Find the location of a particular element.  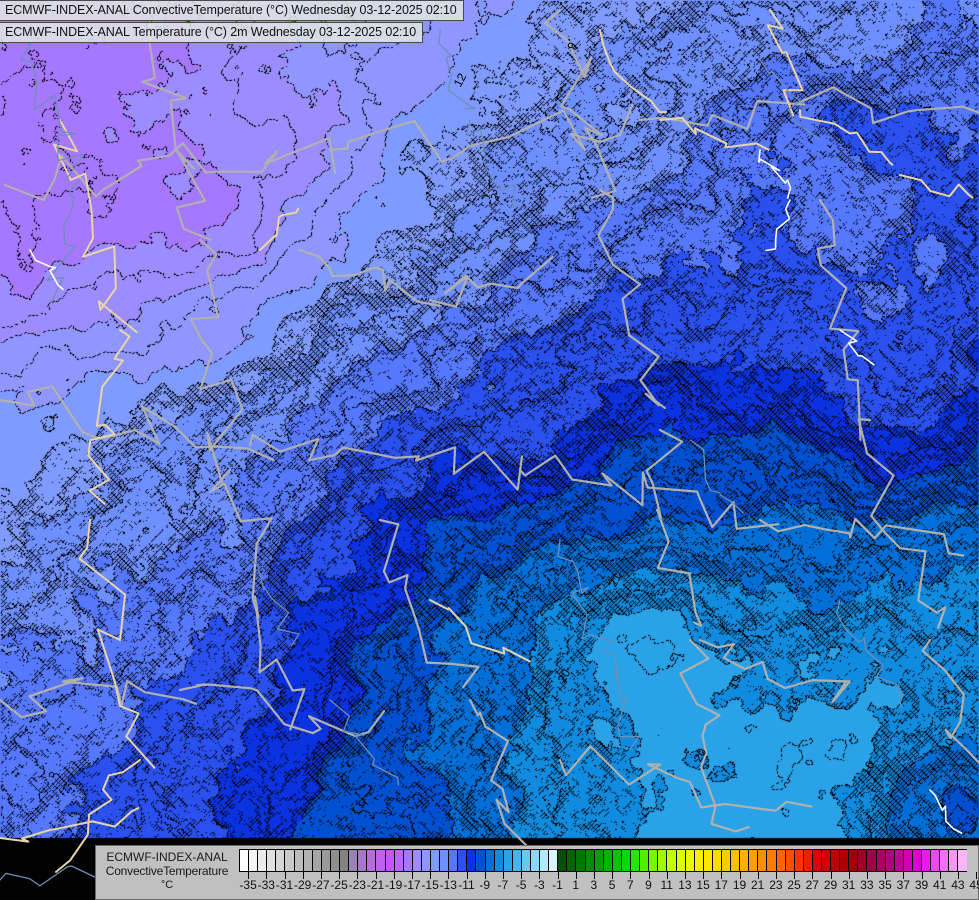

colorbar-swatches is located at coordinates (603, 860).